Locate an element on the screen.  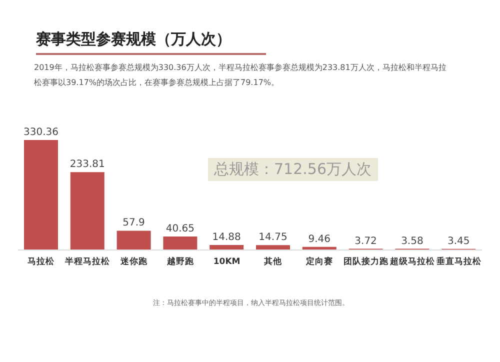
data-label: 3.72 is located at coordinates (365, 241).